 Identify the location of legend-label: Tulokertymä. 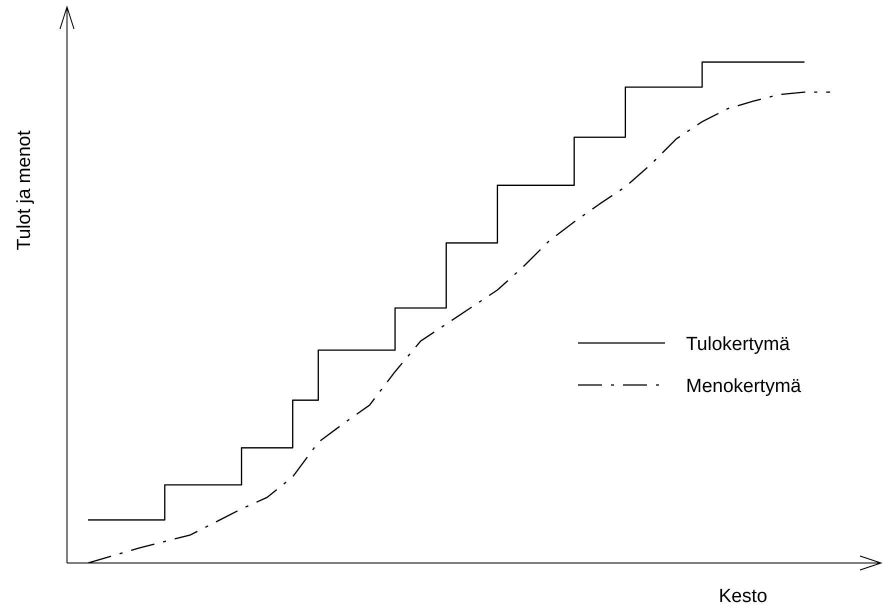
(738, 344).